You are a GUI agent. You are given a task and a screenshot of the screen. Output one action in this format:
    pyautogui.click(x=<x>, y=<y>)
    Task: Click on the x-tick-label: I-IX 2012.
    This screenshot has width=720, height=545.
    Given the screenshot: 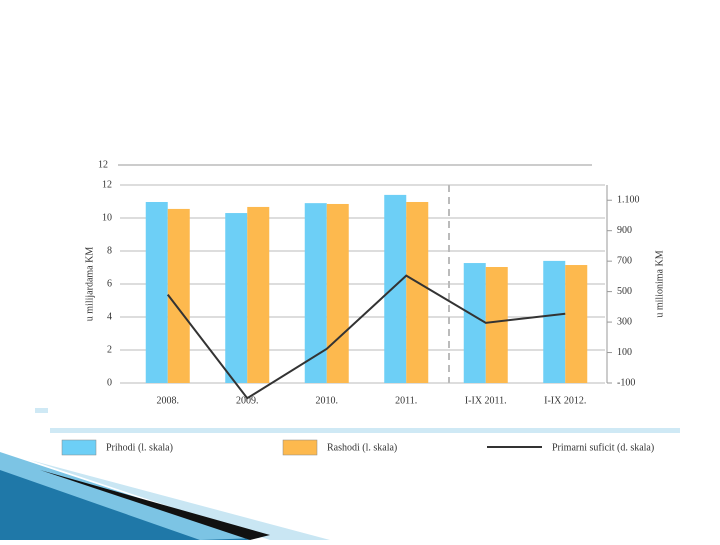 What is the action you would take?
    pyautogui.click(x=565, y=400)
    